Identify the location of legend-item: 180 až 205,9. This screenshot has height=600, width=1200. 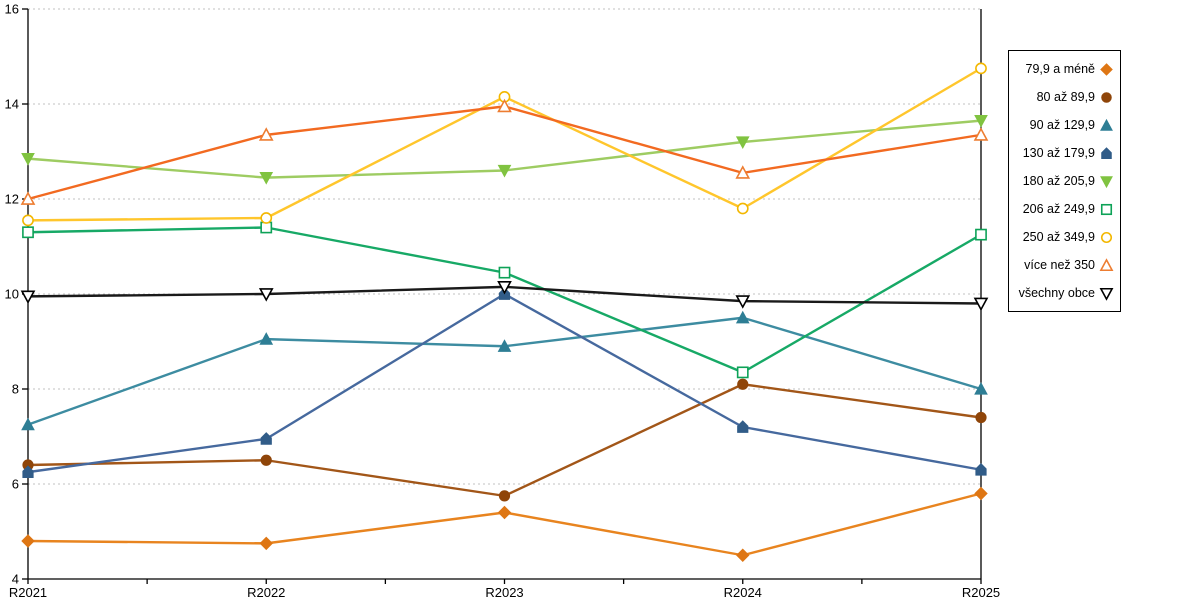
(1064, 181).